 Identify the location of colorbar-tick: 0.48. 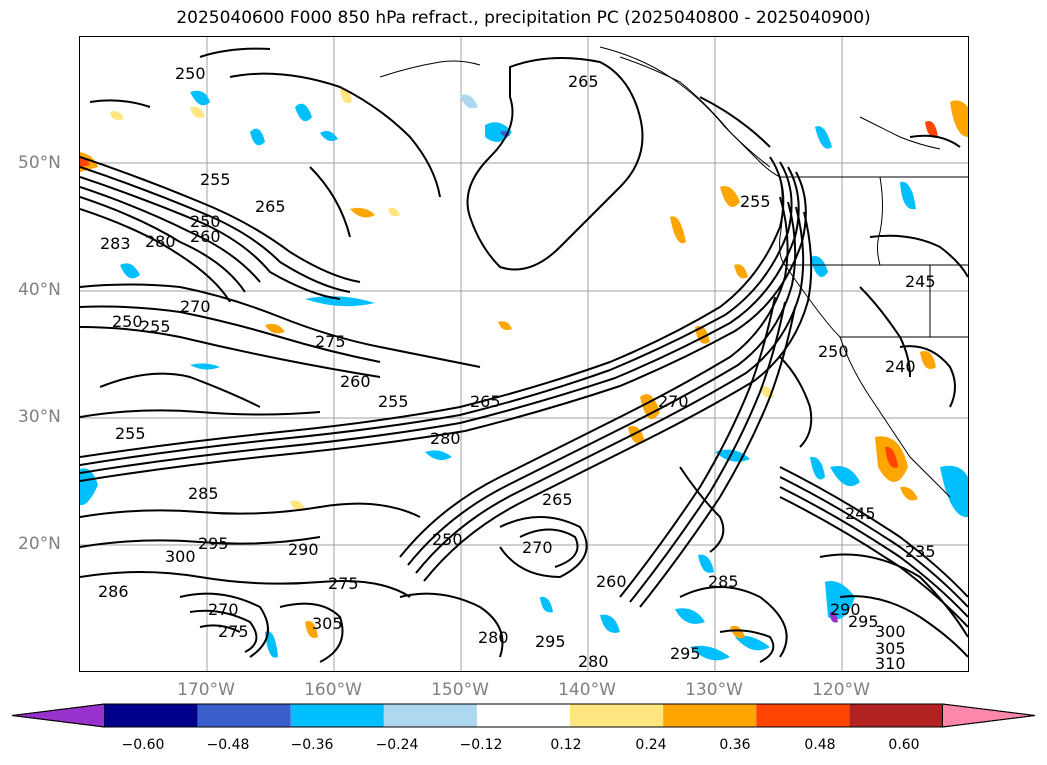
(820, 745).